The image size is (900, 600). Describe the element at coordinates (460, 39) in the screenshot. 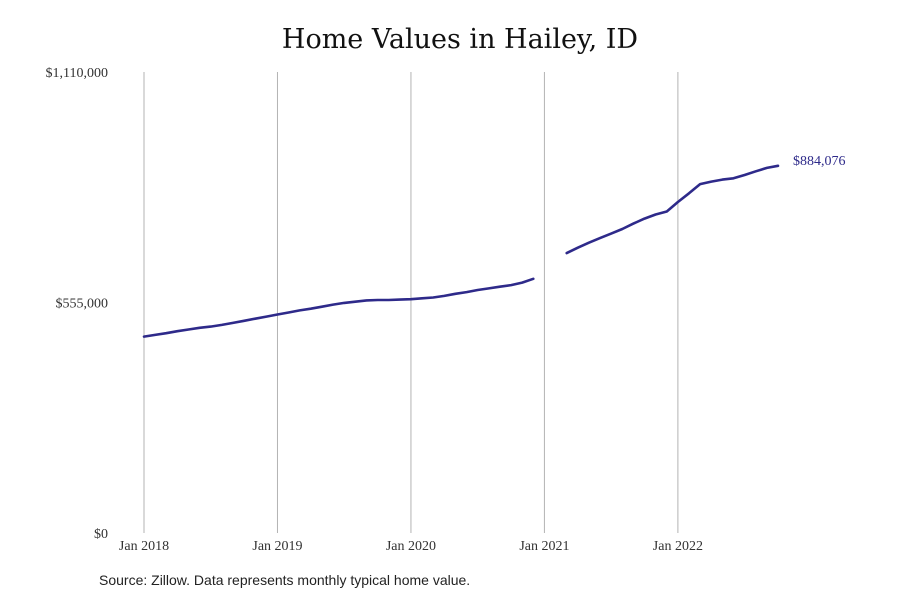

I see `chart-title: Home Values in Hailey, ID` at that location.